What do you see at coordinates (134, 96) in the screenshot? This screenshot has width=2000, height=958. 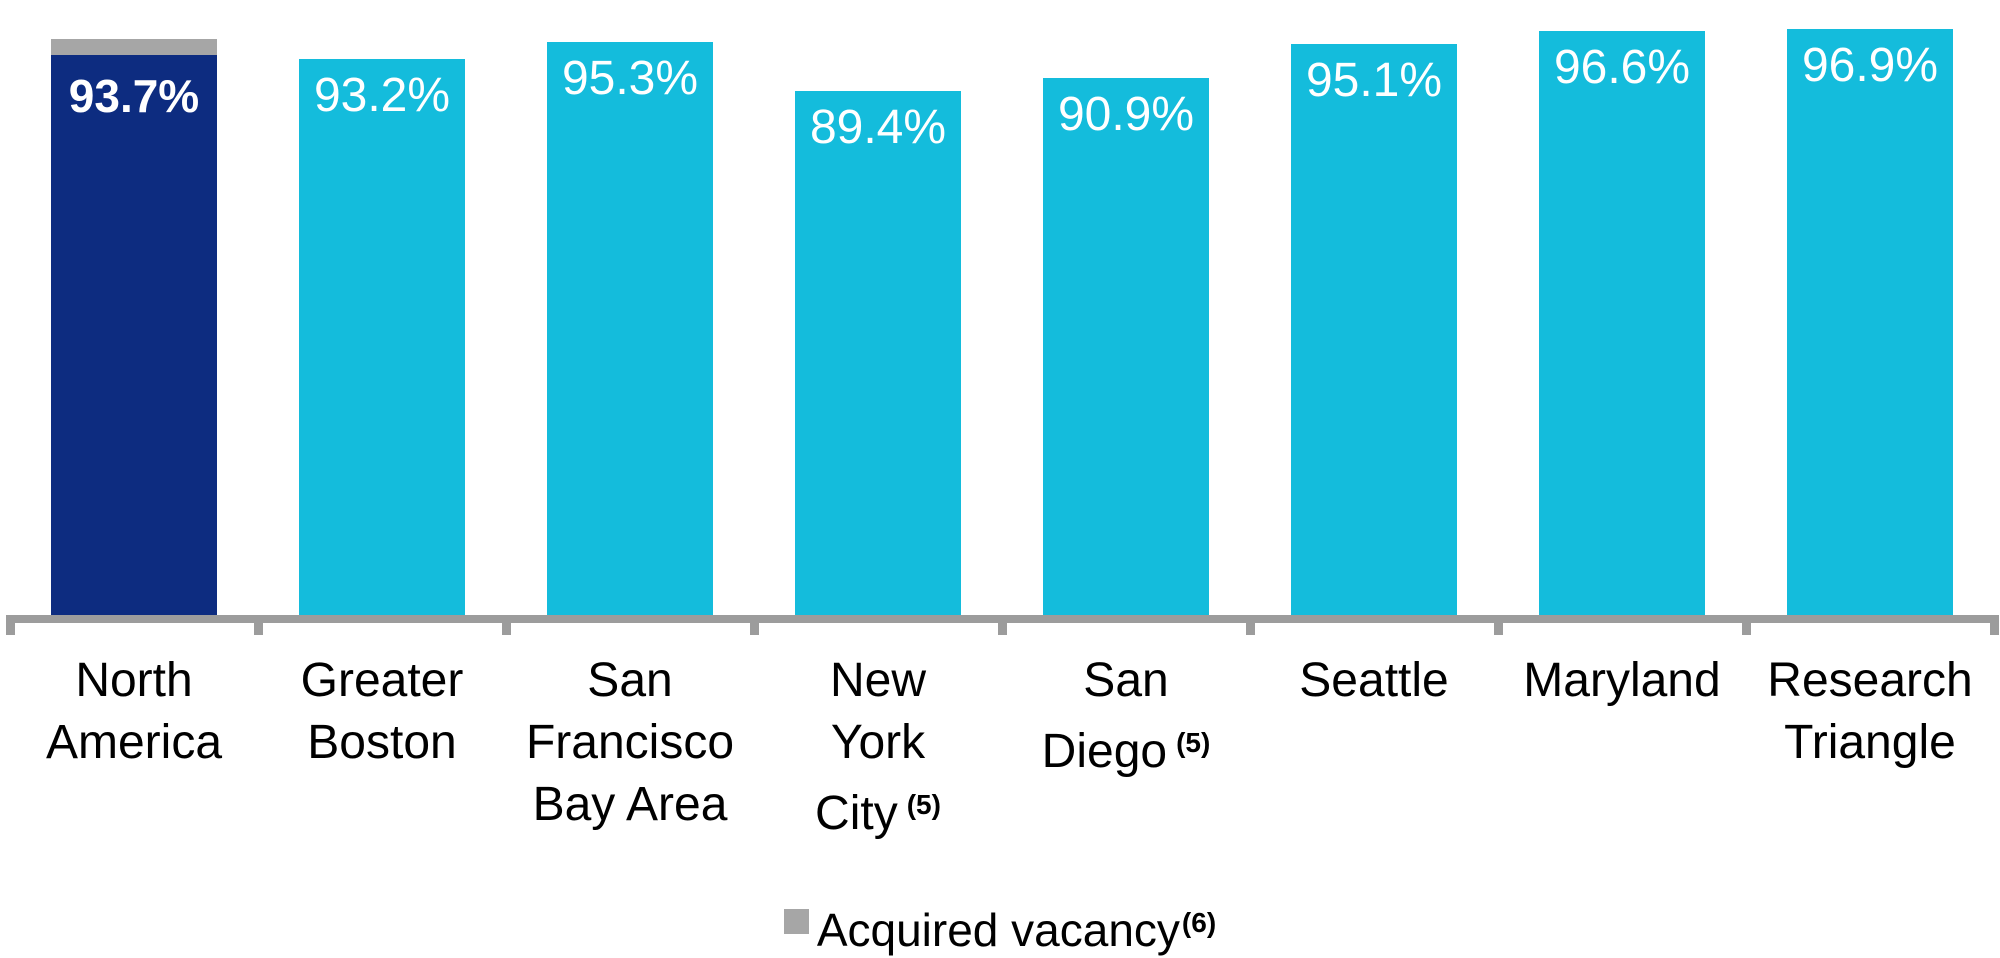 I see `bar-value-north-america: 93.7%` at bounding box center [134, 96].